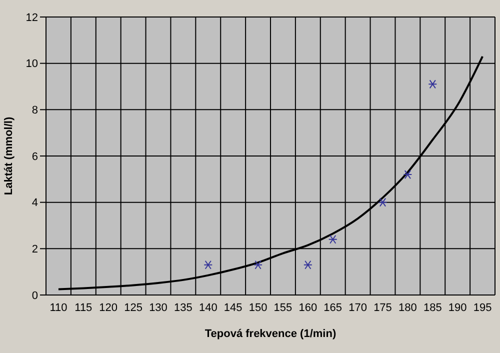 This screenshot has width=500, height=353. Describe the element at coordinates (83, 308) in the screenshot. I see `x-tick-label: 115` at that location.